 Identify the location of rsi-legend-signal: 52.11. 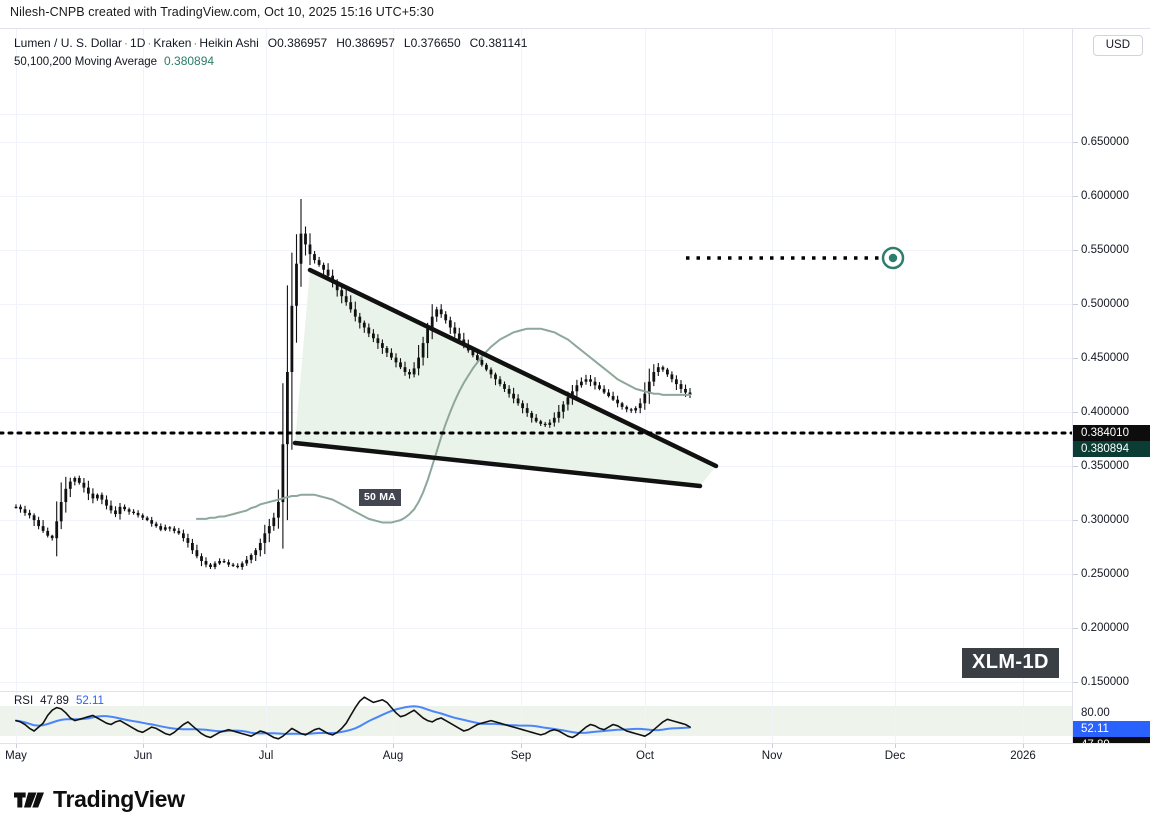
(89, 701).